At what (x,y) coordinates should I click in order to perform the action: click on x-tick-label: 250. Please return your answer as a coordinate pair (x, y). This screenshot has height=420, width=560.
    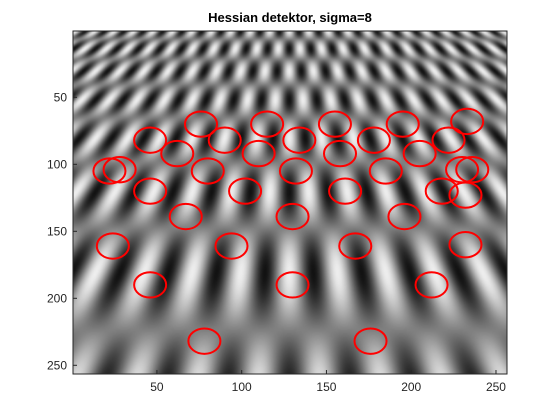
    Looking at the image, I should click on (496, 387).